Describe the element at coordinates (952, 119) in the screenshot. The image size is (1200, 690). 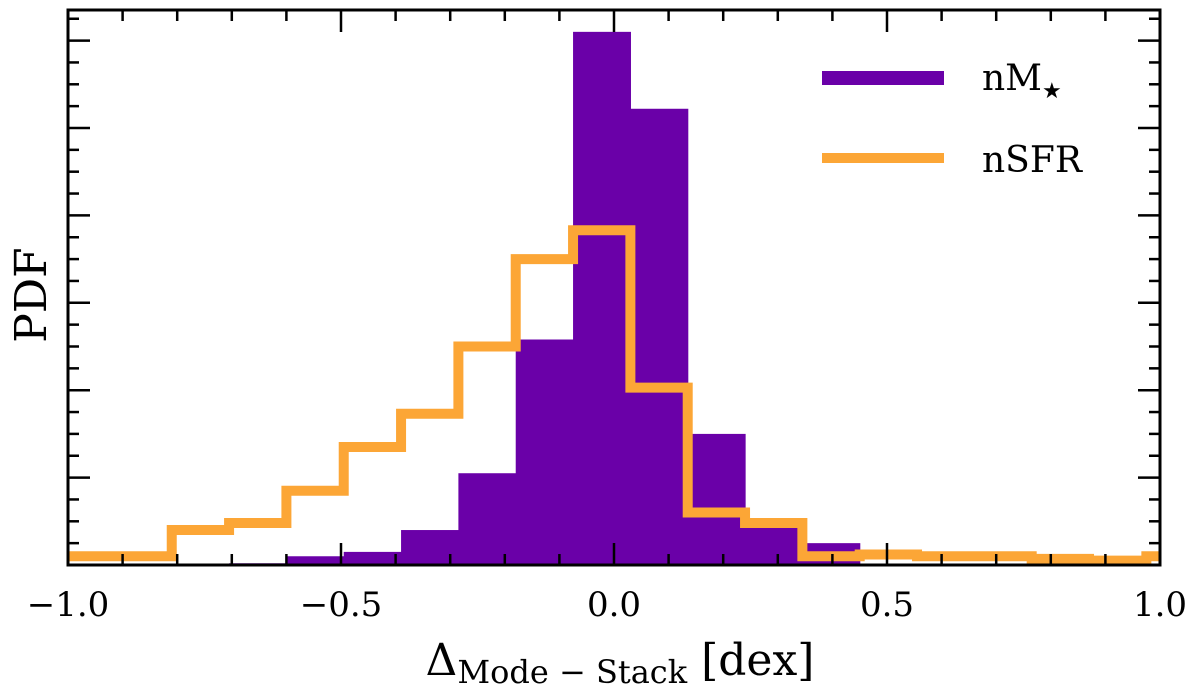
I see `legend: nM★ nSFR` at that location.